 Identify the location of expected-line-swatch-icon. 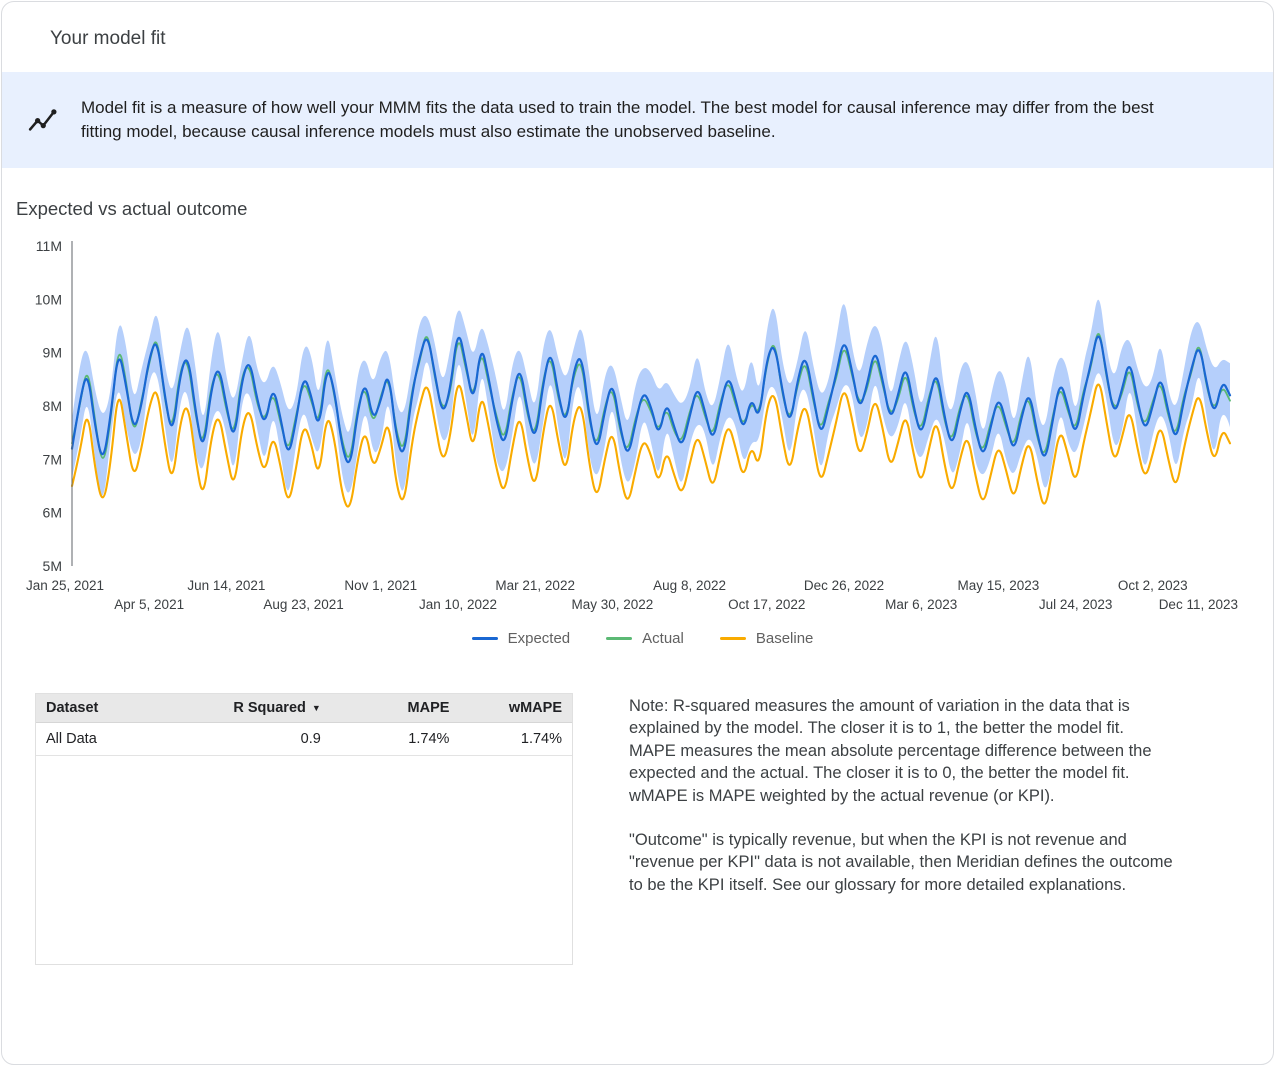
(484, 638).